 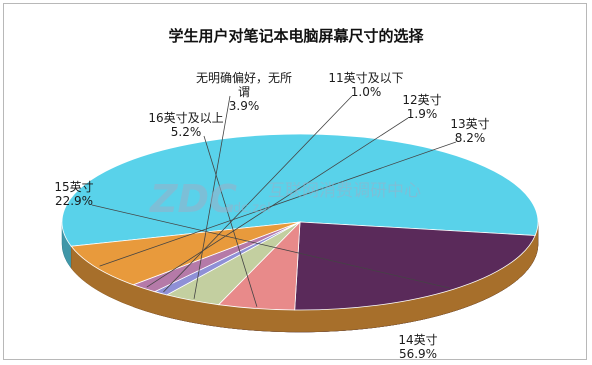 I want to click on slice-label-value: 1.9%, so click(x=422, y=114).